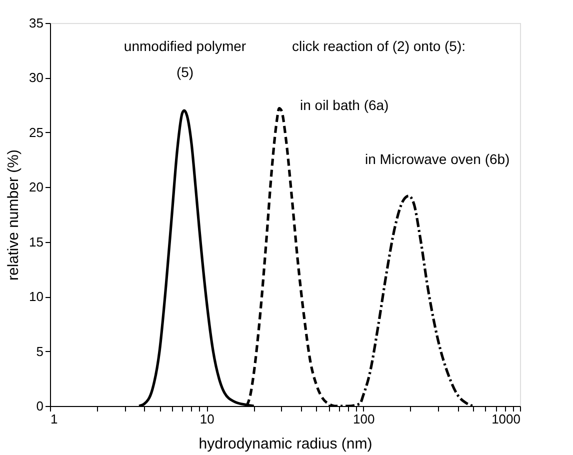 The height and width of the screenshot is (455, 573). I want to click on x-tick-label: 1000, so click(506, 419).